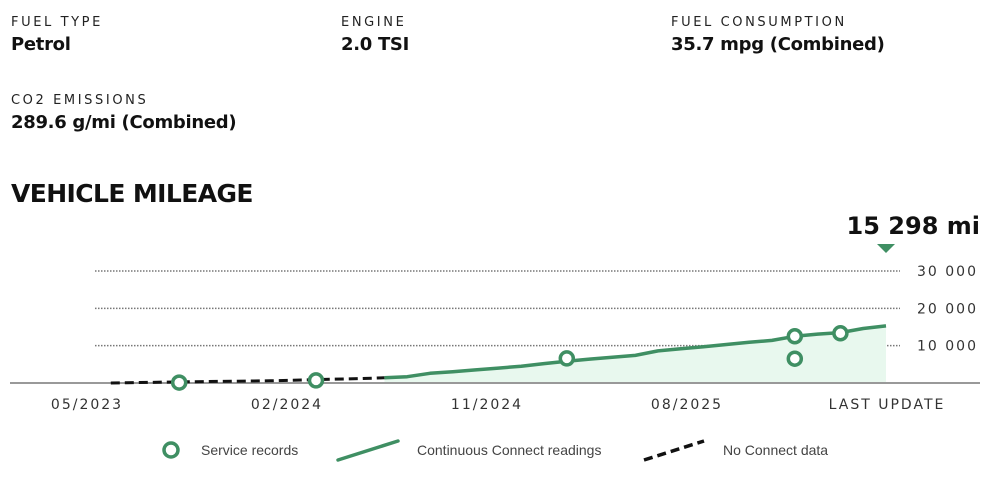 The width and height of the screenshot is (1000, 497). What do you see at coordinates (887, 405) in the screenshot?
I see `x-tick-label: LAST UPDATE` at bounding box center [887, 405].